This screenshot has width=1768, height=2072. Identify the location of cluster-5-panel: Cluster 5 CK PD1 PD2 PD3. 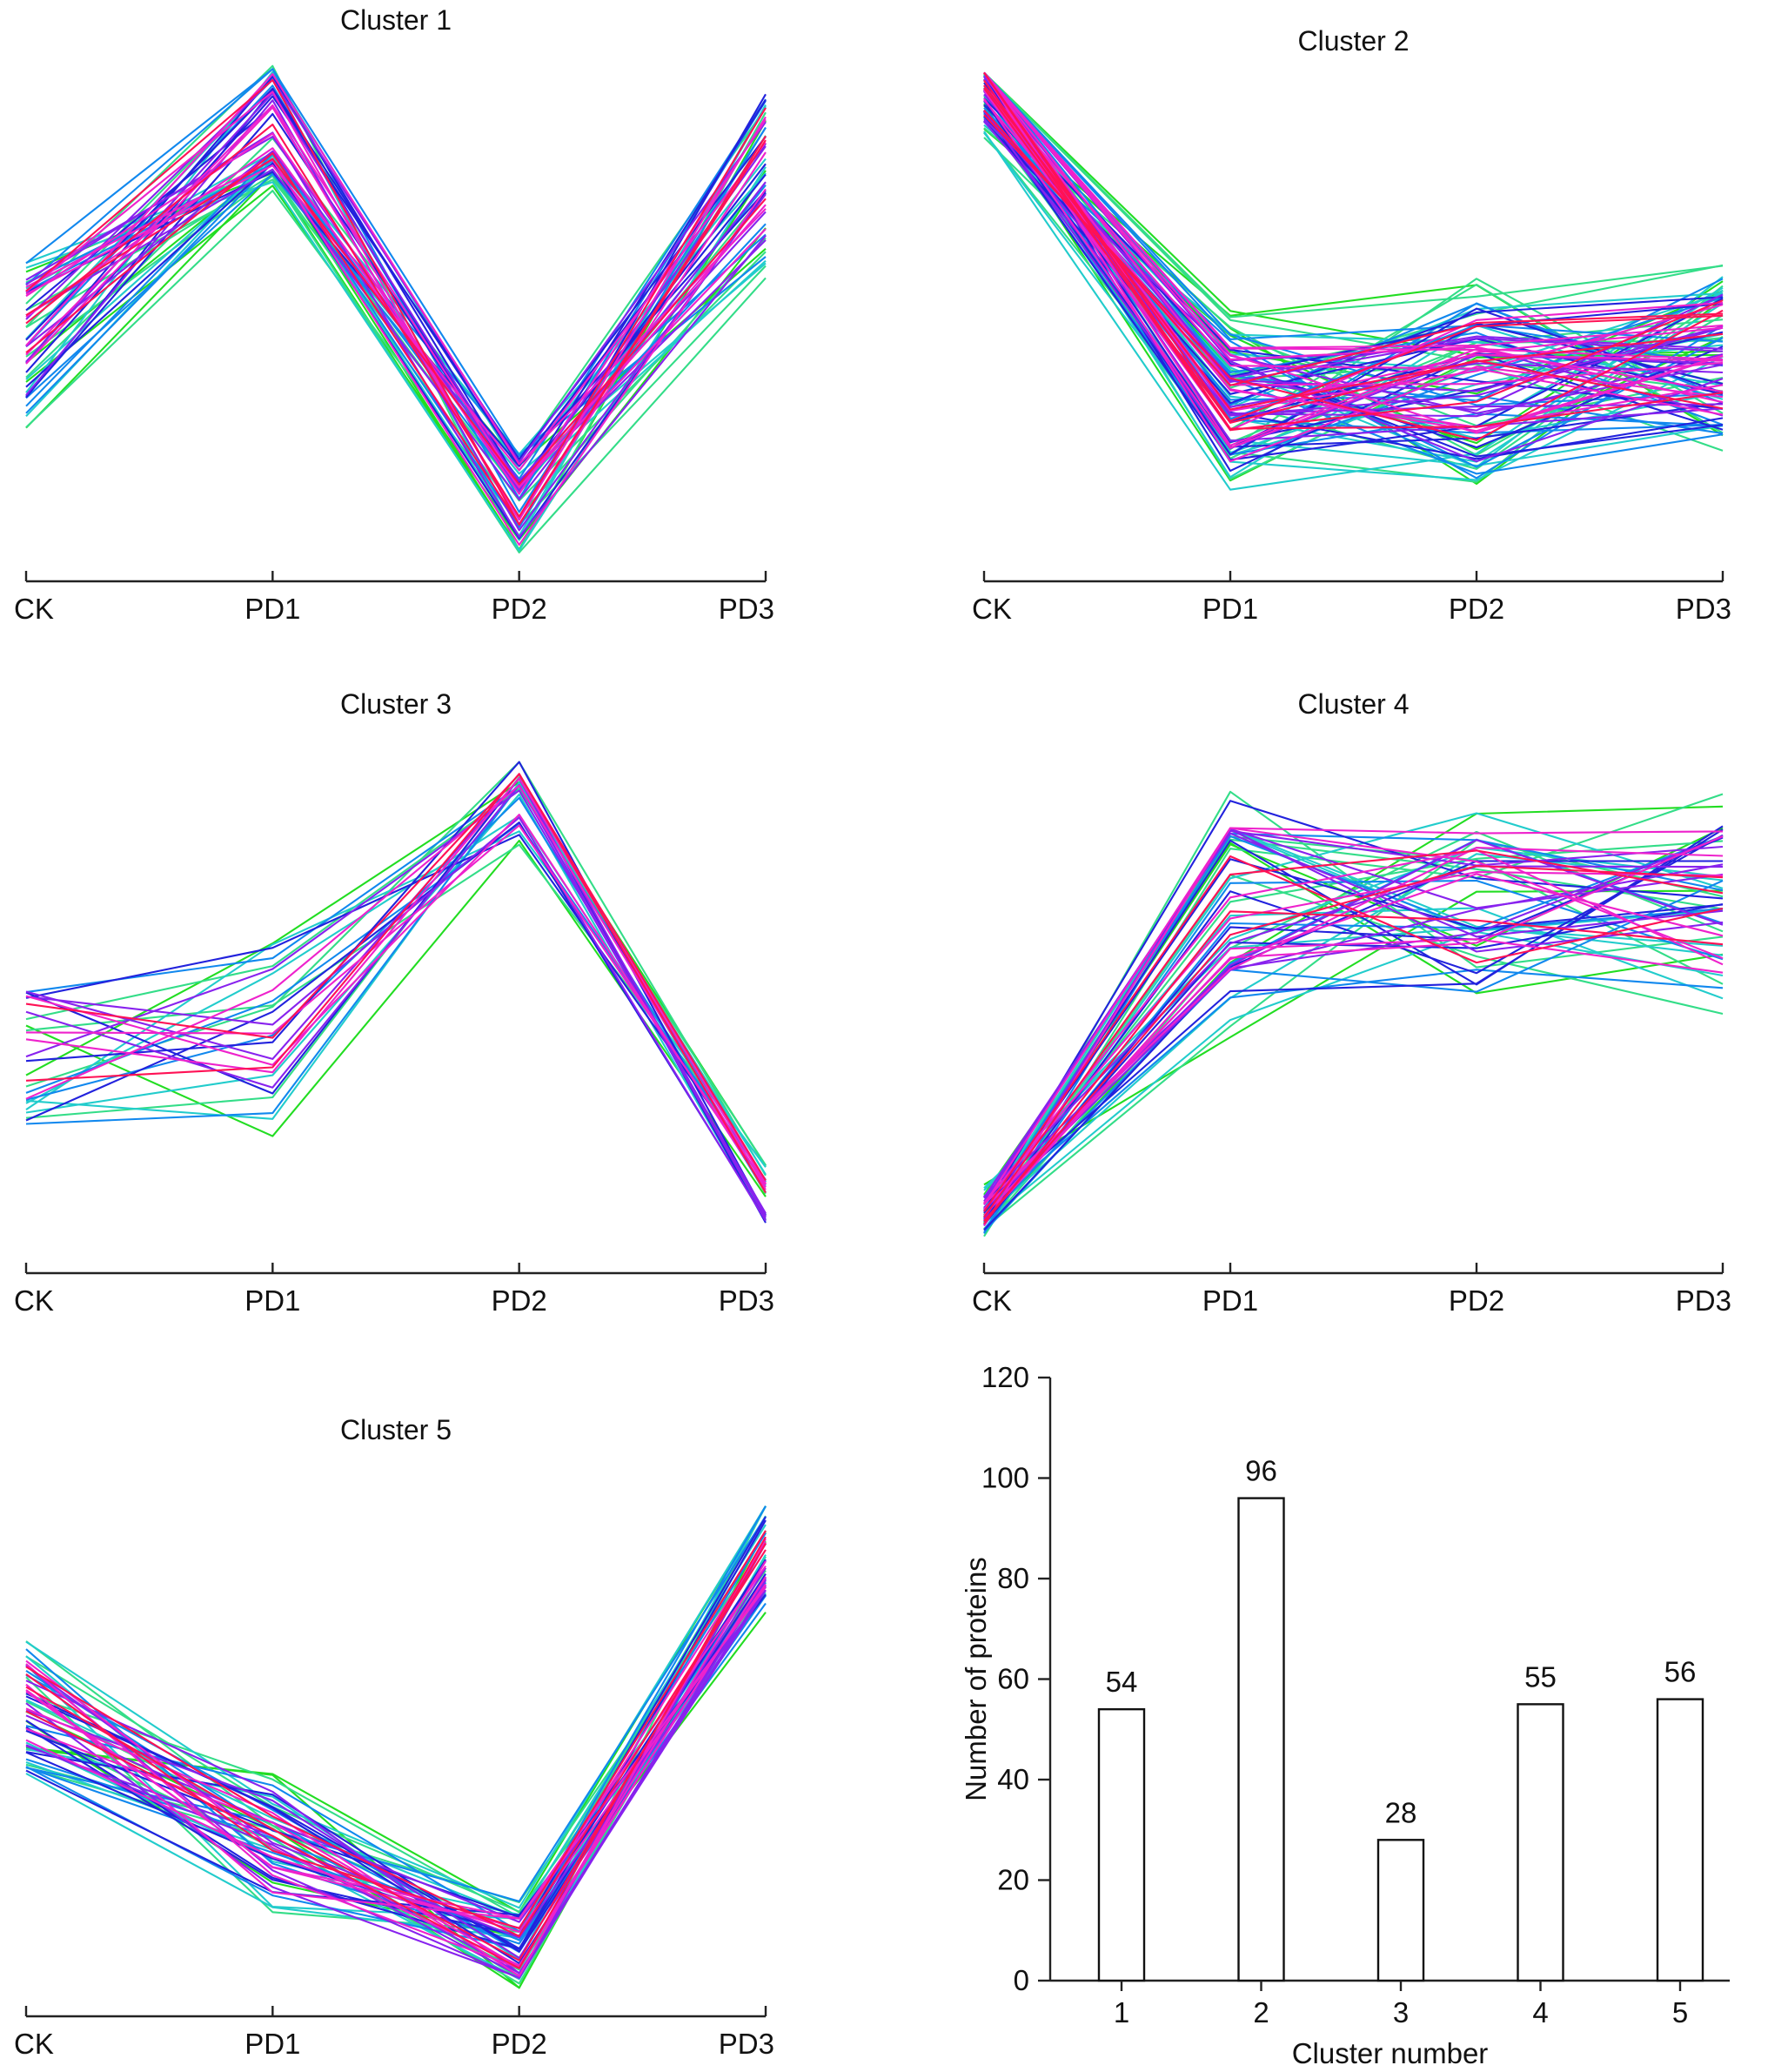
(394, 1737).